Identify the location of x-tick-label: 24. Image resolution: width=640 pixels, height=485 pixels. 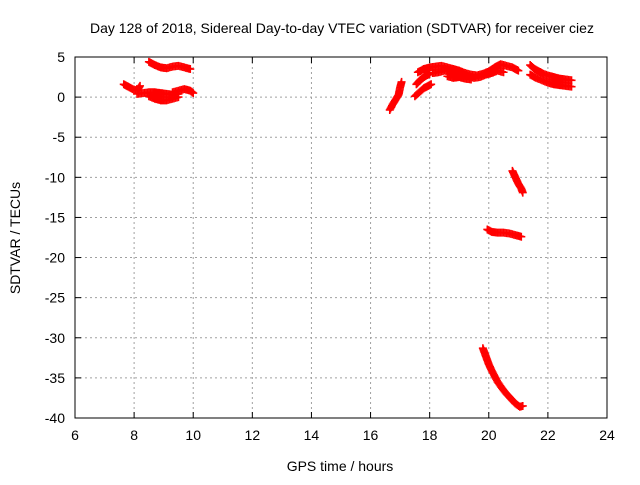
(607, 435).